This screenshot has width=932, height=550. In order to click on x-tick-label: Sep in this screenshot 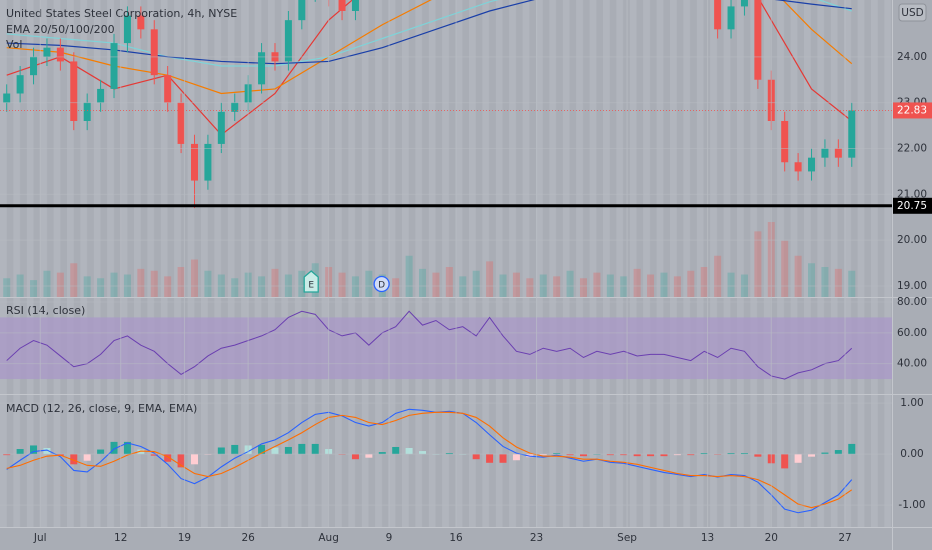, I will do `click(627, 538)`.